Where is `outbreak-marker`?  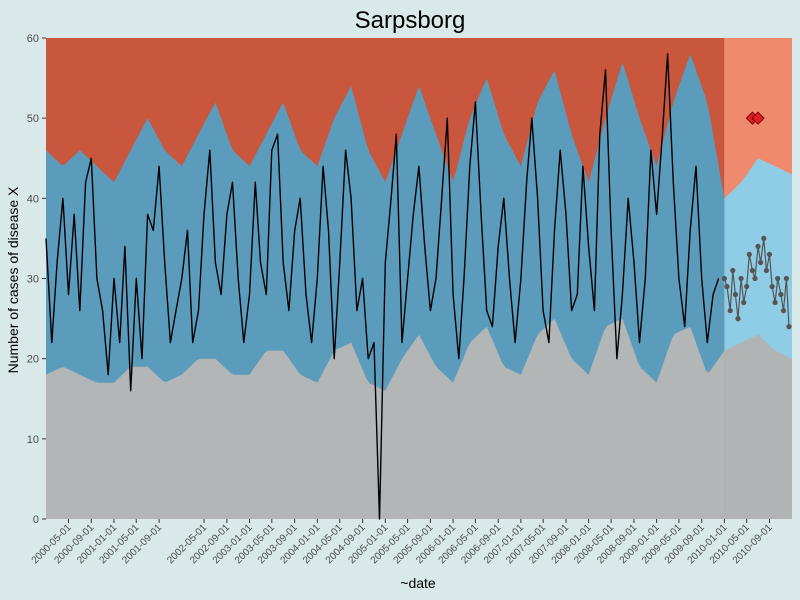
outbreak-marker is located at coordinates (758, 118).